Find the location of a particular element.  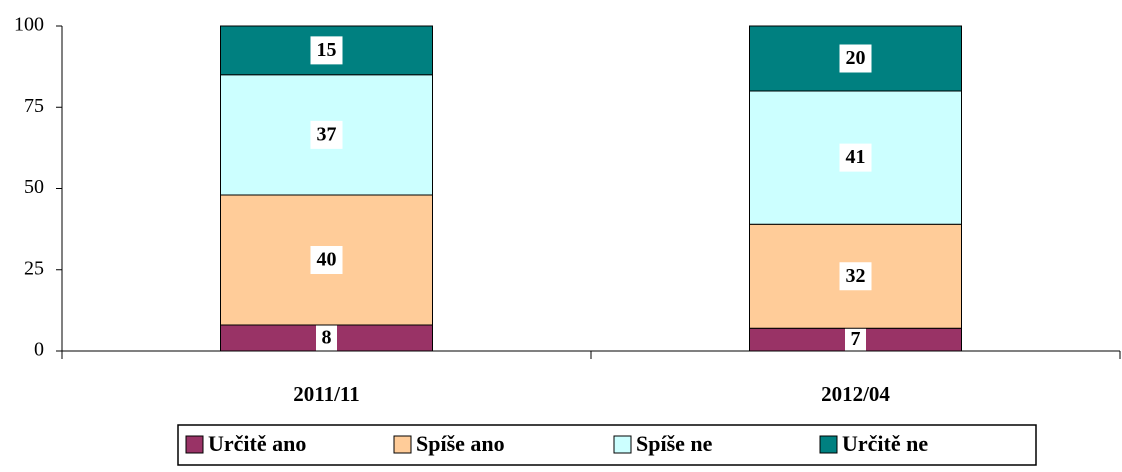

legend-label: Určitě ne is located at coordinates (885, 443).